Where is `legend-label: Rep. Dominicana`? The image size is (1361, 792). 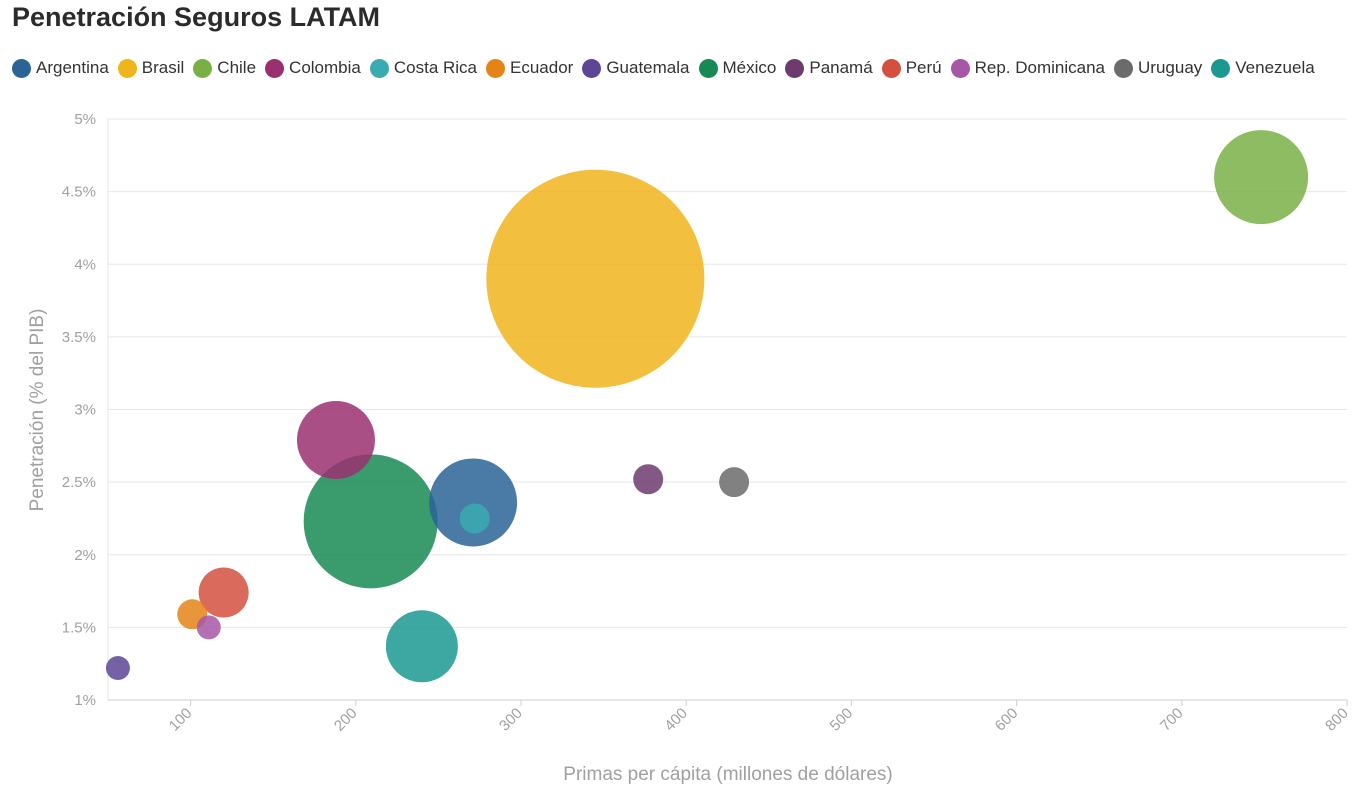
legend-label: Rep. Dominicana is located at coordinates (1040, 67).